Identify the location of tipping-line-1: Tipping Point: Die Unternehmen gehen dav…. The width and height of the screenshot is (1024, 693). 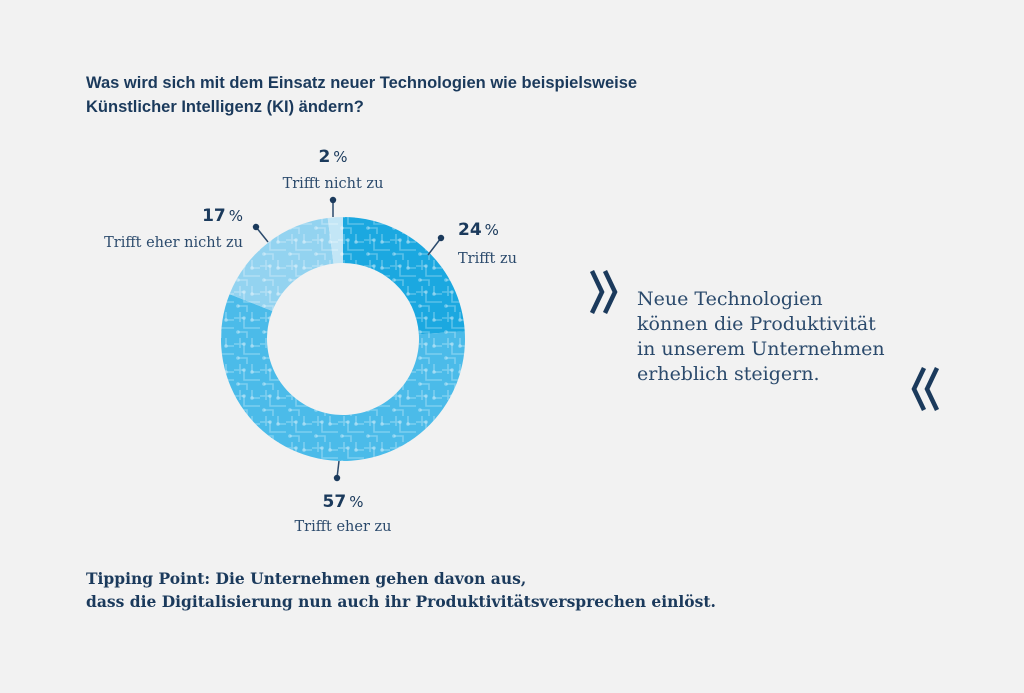
(306, 578).